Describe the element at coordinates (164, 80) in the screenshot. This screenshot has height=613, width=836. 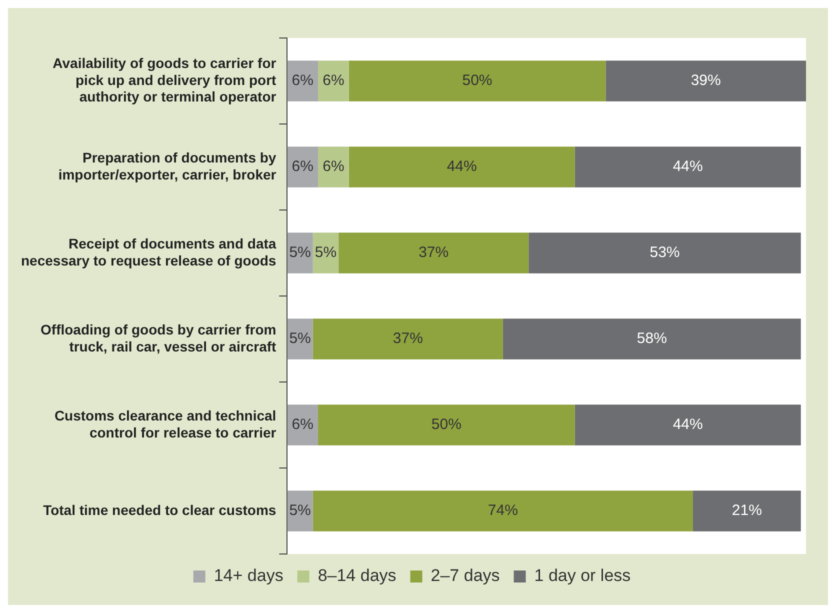
I see `y-tick-label: Availability of goods to carrier for pick up and delivery from port authority or terminal operator` at that location.